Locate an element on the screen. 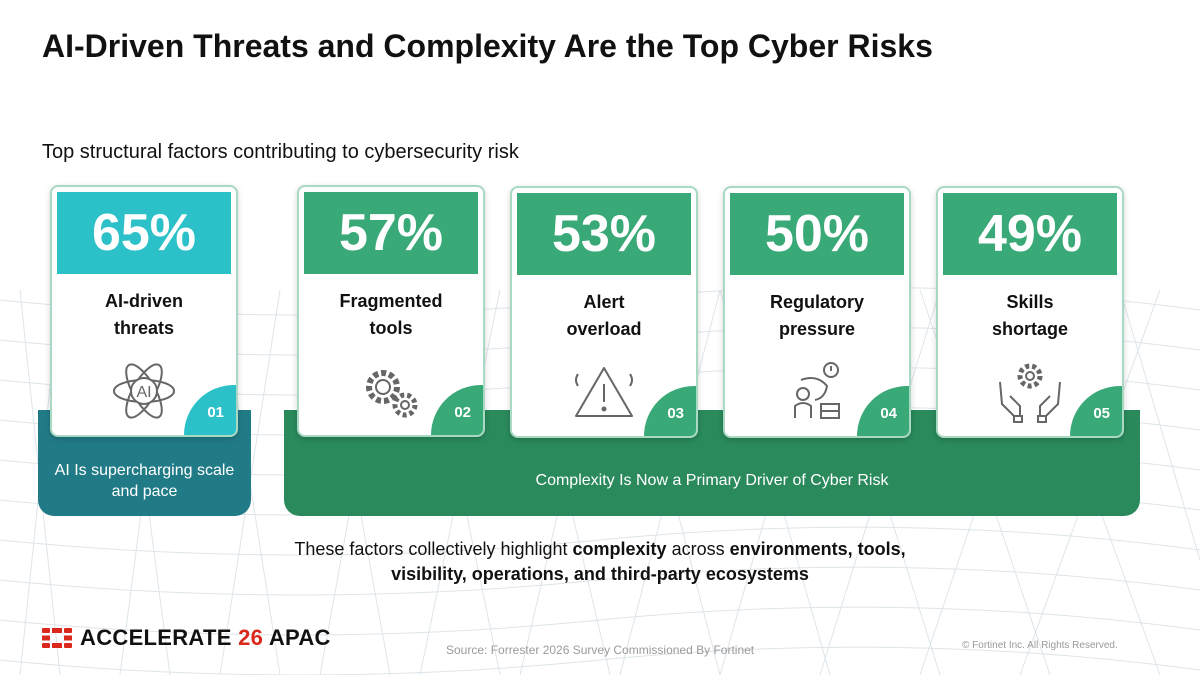 This screenshot has height=675, width=1200. card-label: AI-driven threats is located at coordinates (144, 315).